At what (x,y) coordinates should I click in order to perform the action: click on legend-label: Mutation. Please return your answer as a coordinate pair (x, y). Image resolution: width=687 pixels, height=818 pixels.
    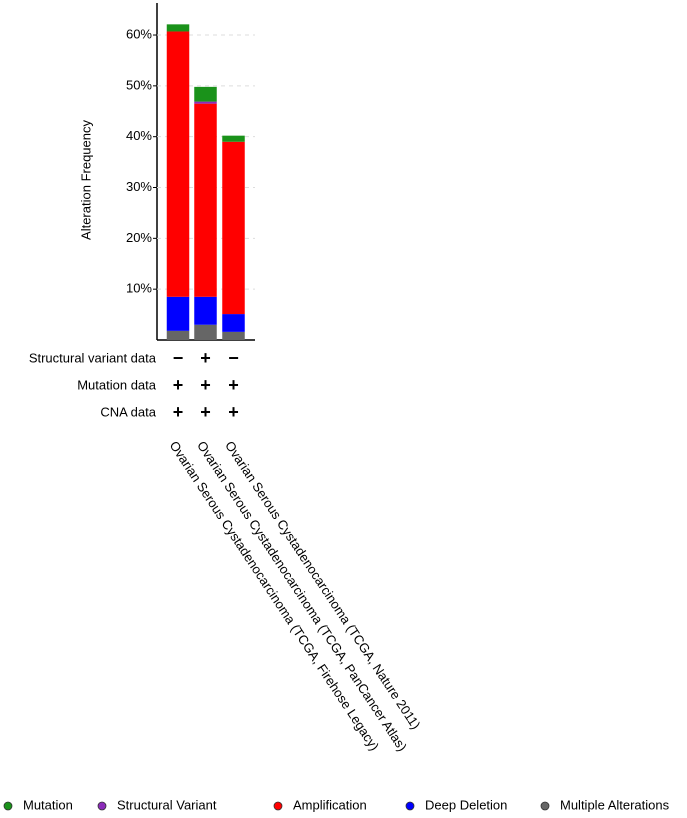
    Looking at the image, I should click on (48, 804).